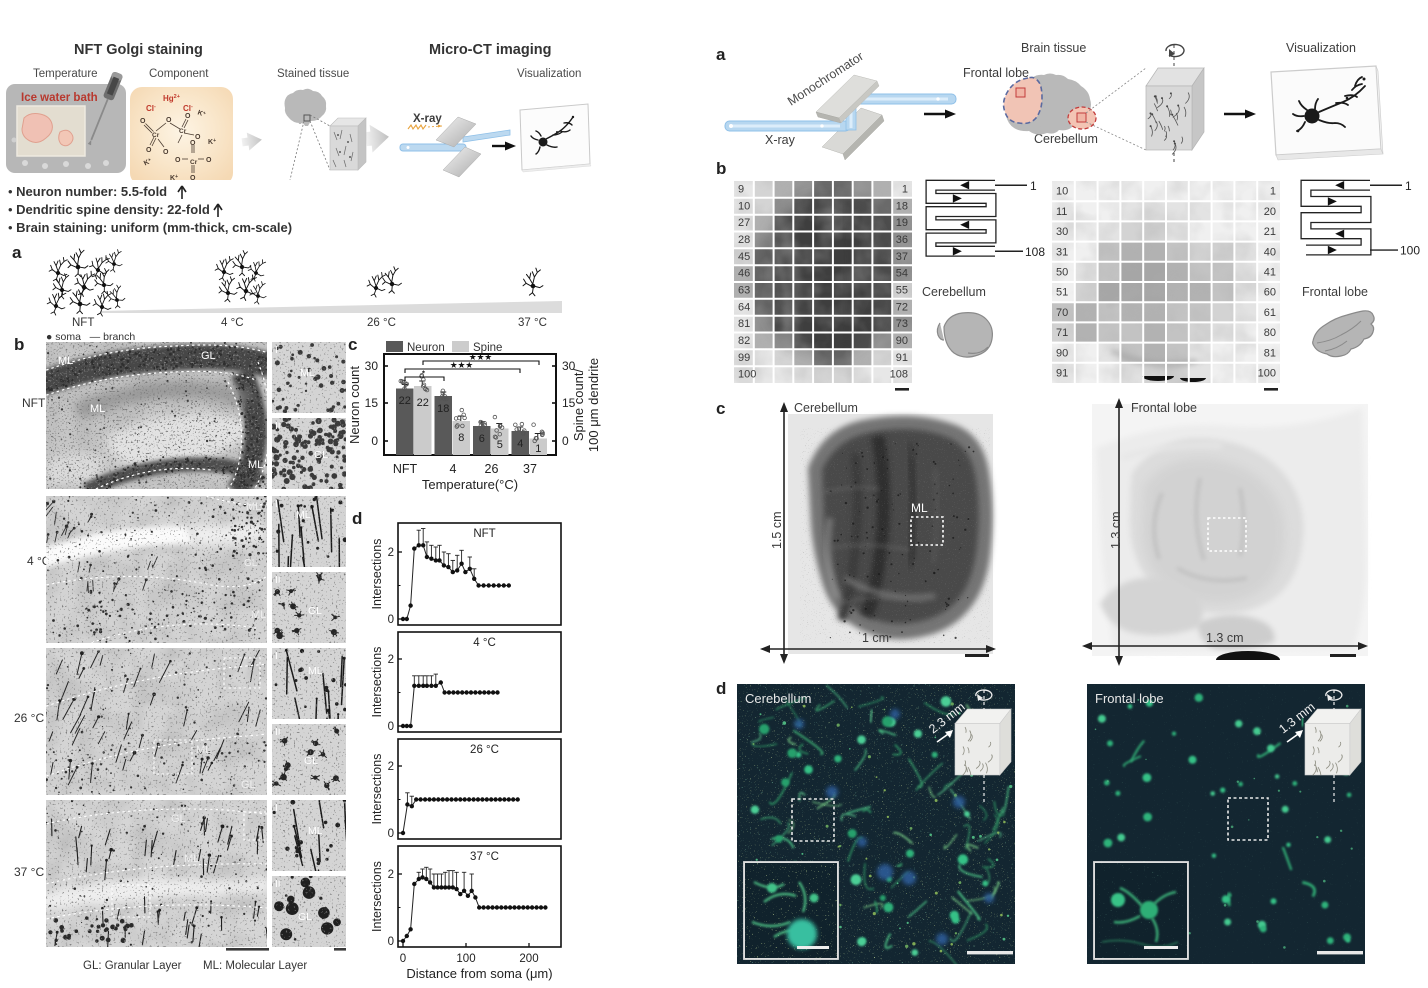 The width and height of the screenshot is (1428, 988). What do you see at coordinates (487, 348) in the screenshot?
I see `svg-text: Spine` at bounding box center [487, 348].